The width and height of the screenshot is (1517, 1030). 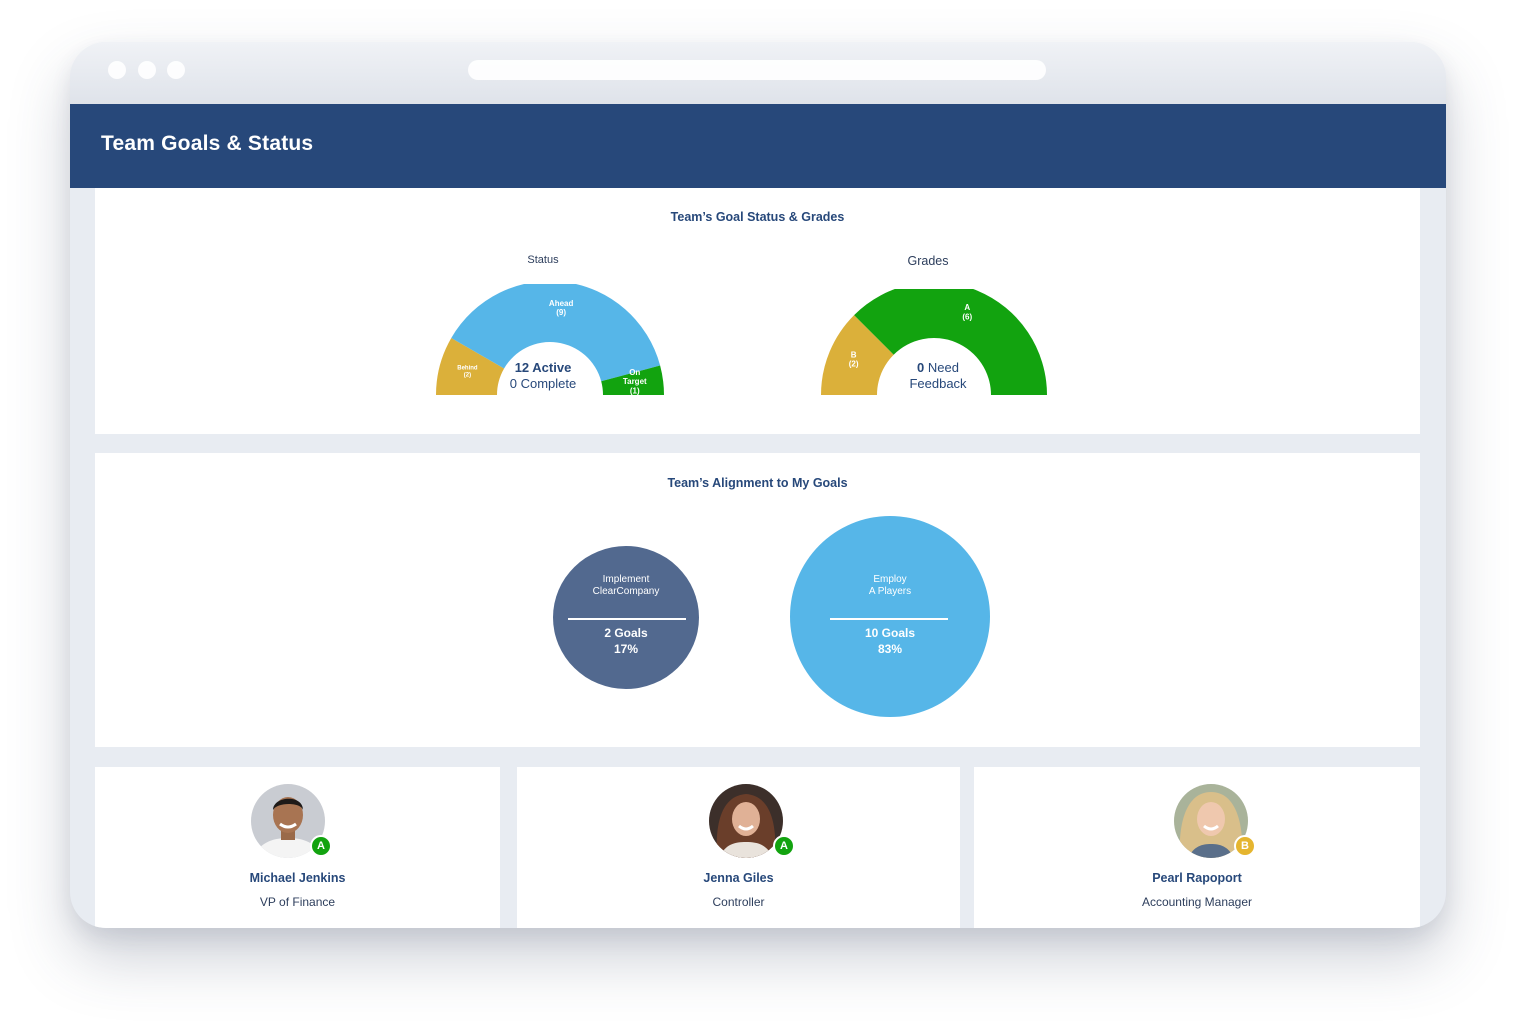 What do you see at coordinates (635, 381) in the screenshot?
I see `status-gauge-label-on-target: On Target (1)` at bounding box center [635, 381].